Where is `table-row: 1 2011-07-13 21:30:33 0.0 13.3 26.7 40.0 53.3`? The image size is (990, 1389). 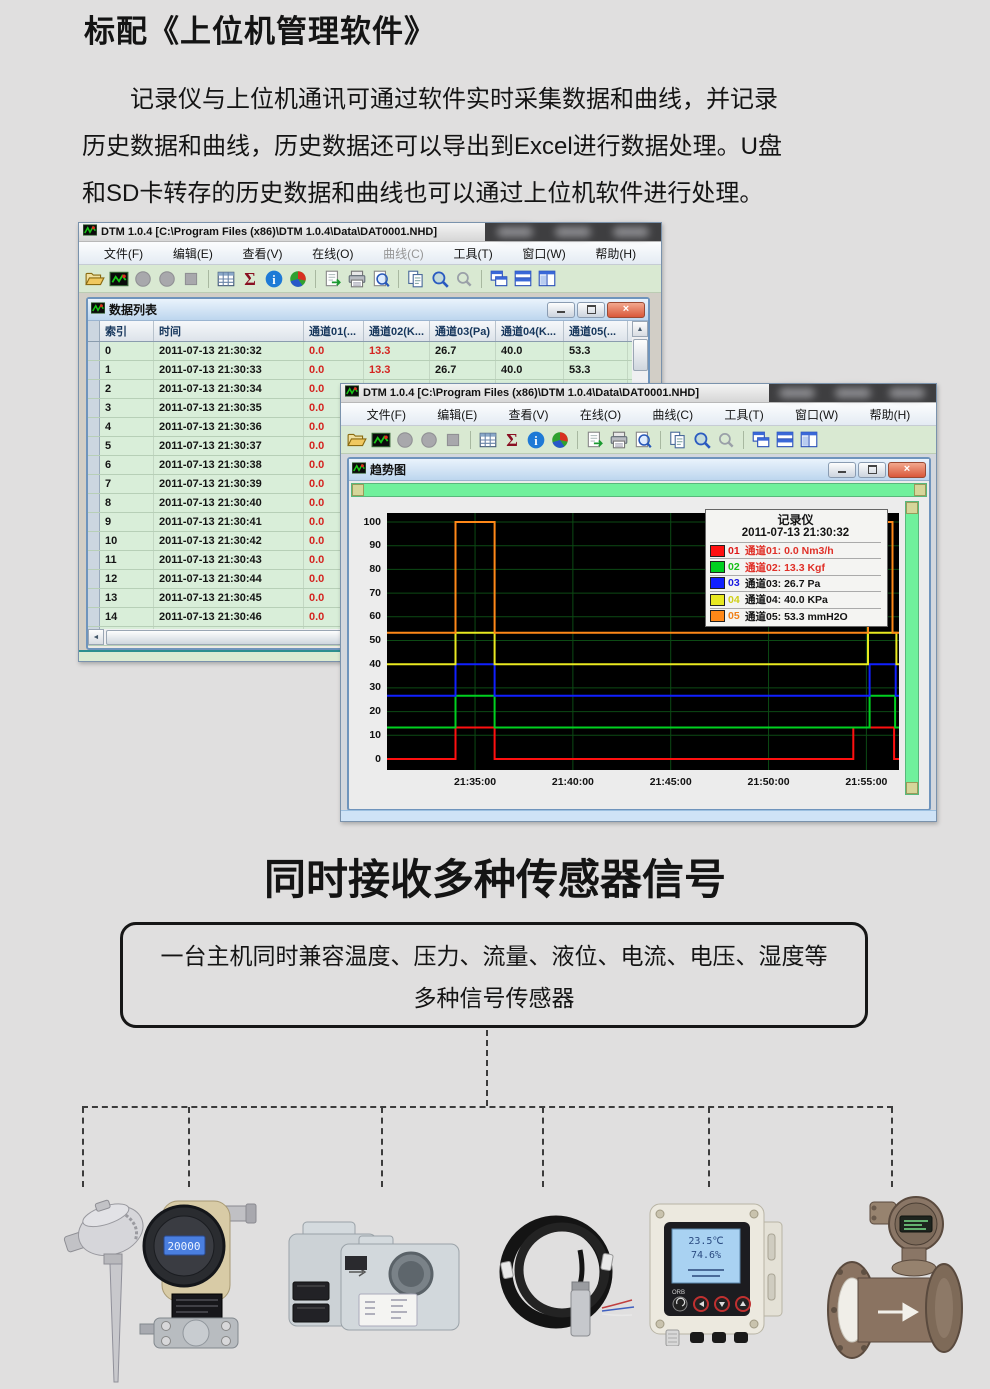 table-row: 1 2011-07-13 21:30:33 0.0 13.3 26.7 40.0 53.3 is located at coordinates (368, 370).